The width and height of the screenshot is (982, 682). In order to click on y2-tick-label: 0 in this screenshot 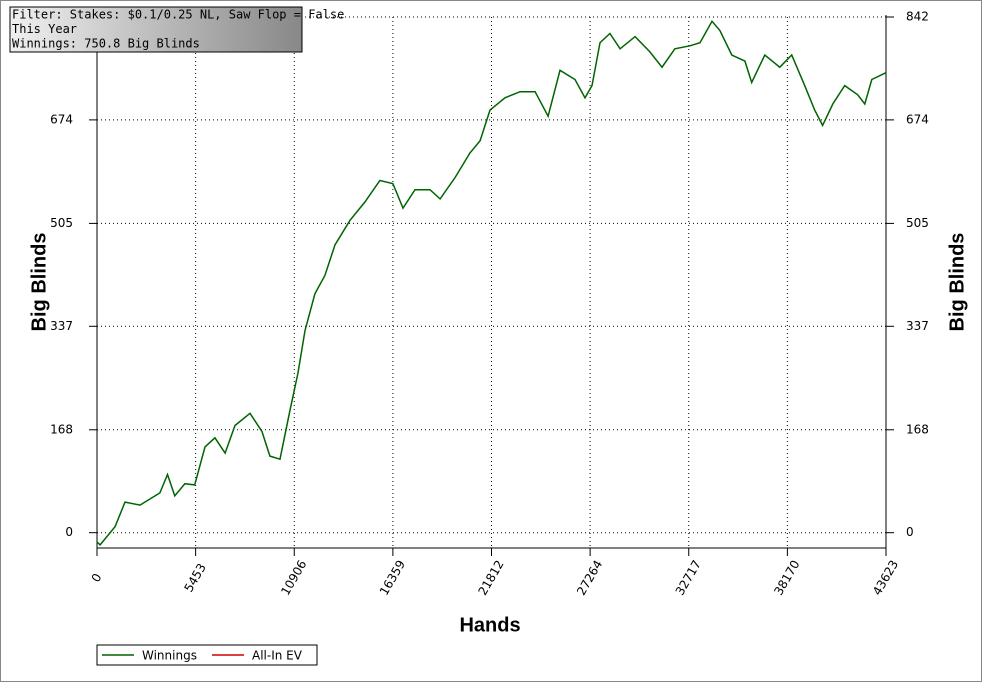, I will do `click(910, 532)`.